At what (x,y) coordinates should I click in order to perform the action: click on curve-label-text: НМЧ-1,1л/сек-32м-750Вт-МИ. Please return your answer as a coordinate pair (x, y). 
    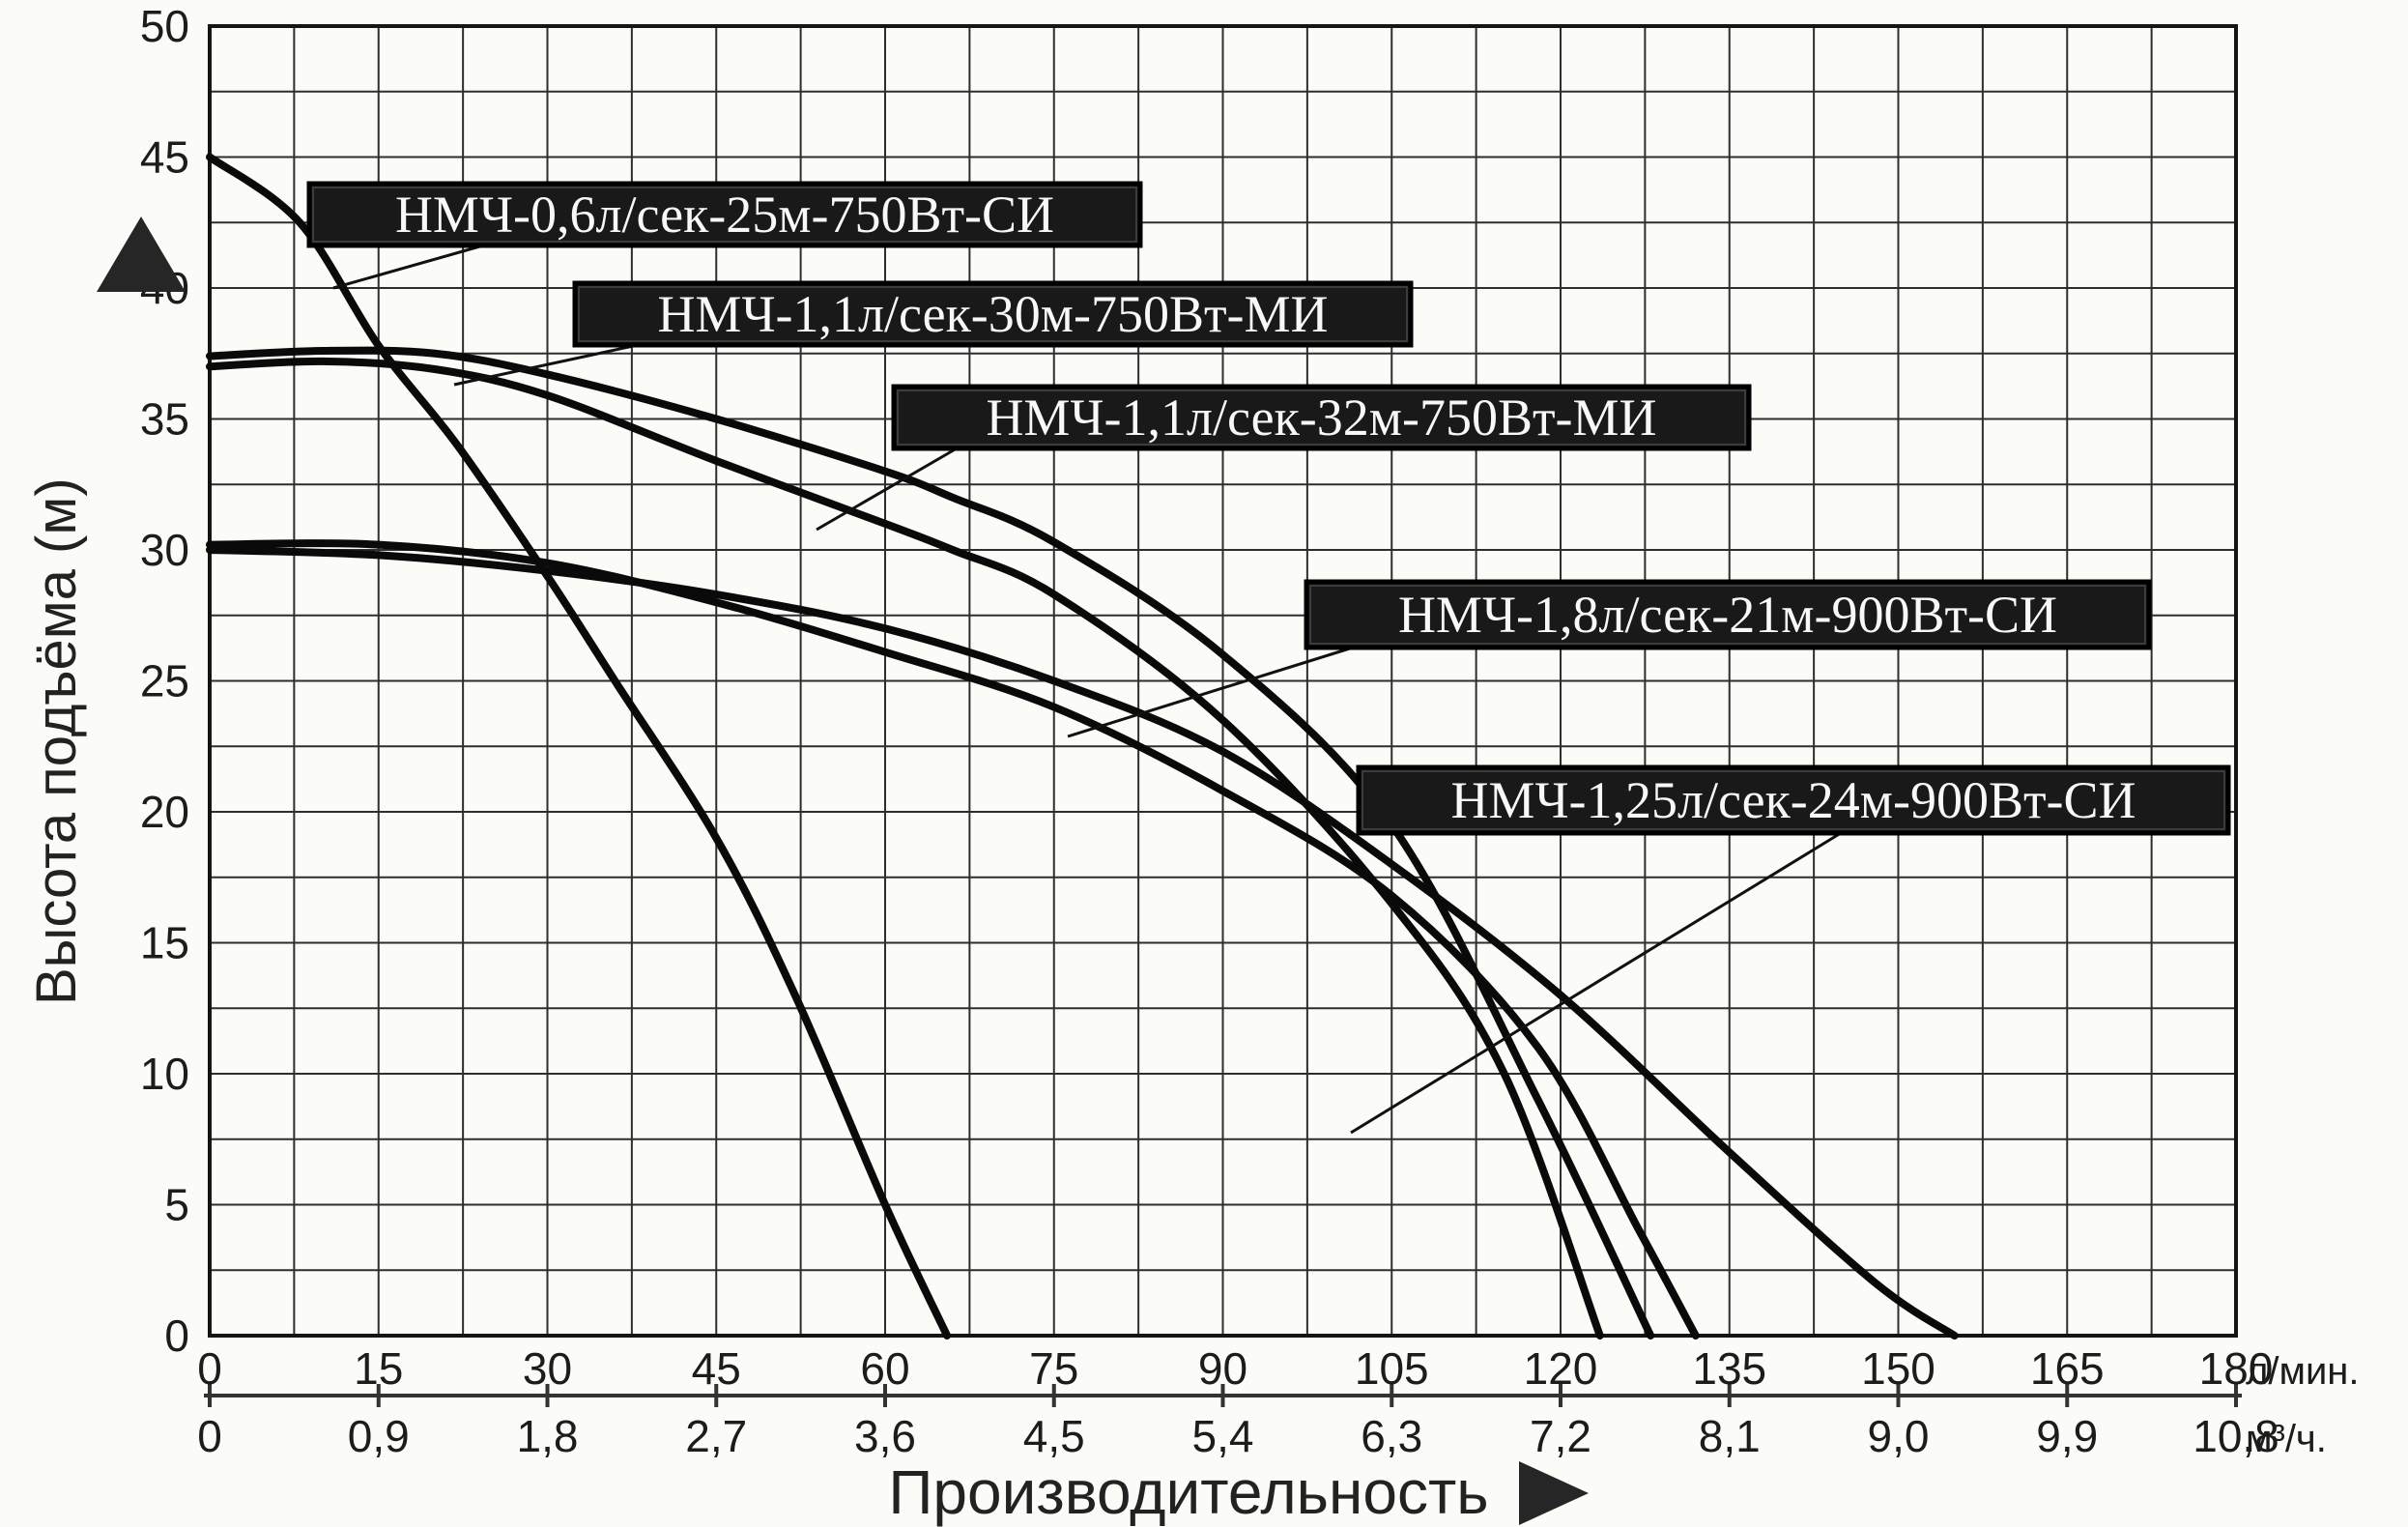
    Looking at the image, I should click on (1321, 418).